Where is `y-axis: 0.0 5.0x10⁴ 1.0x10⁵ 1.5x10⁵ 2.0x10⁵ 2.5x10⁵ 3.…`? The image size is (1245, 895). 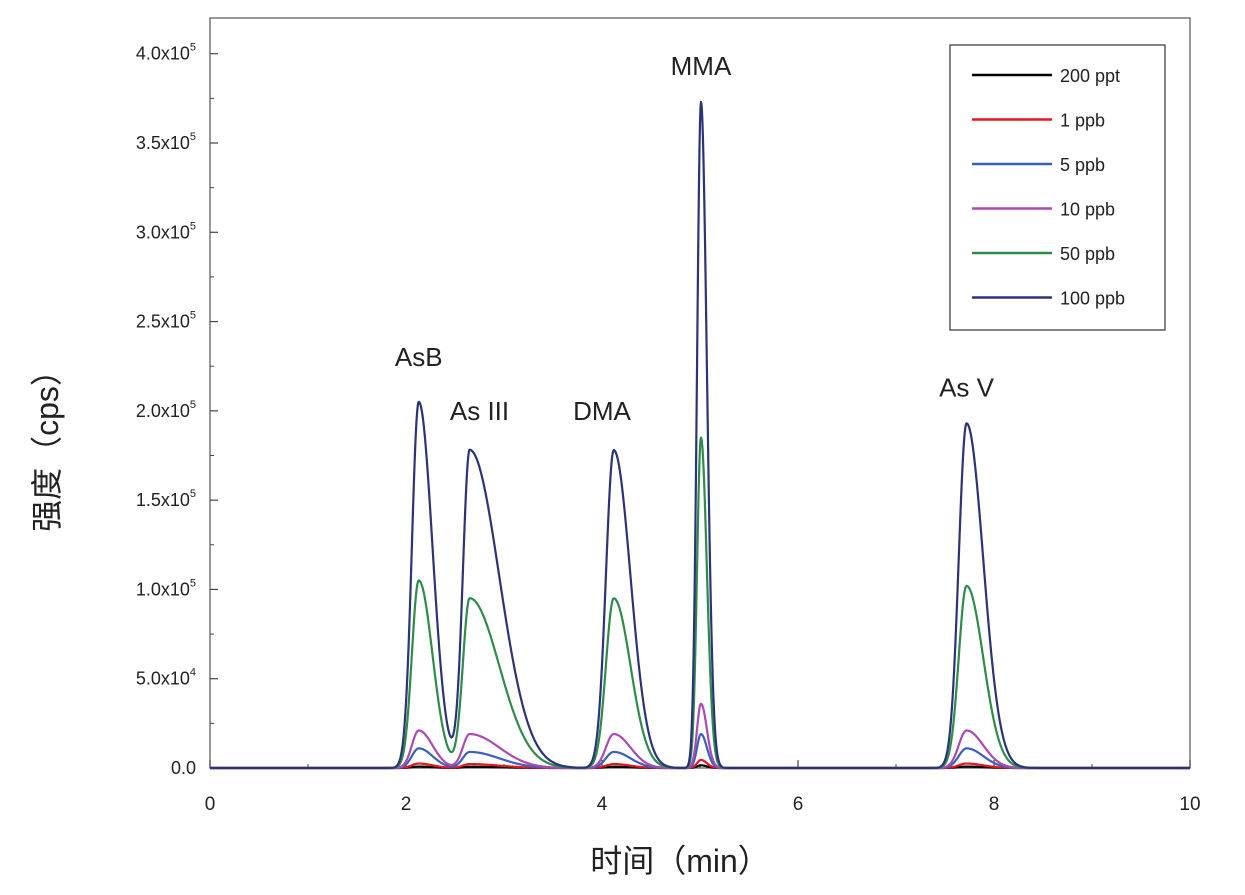 y-axis: 0.0 5.0x10⁴ 1.0x10⁵ 1.5x10⁵ 2.0x10⁵ 2.5x10⁵ 3.… is located at coordinates (177, 410).